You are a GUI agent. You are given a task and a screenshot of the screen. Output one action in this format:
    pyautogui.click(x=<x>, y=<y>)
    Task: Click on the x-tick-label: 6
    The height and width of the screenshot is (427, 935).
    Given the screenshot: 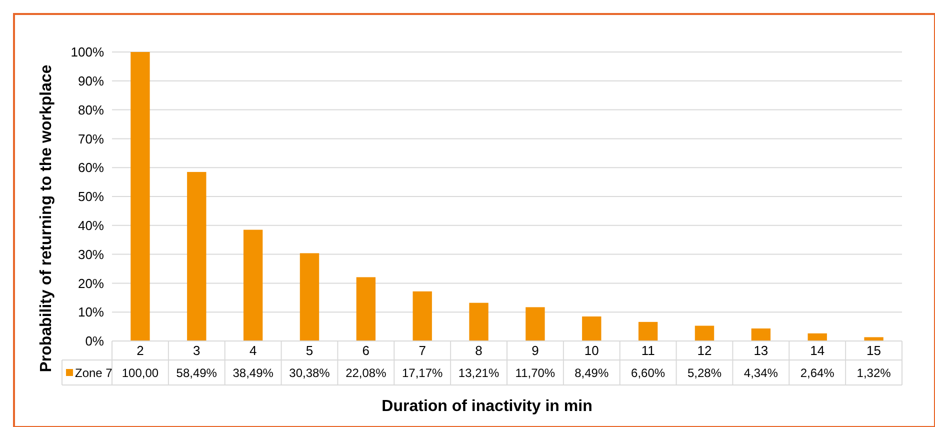 What is the action you would take?
    pyautogui.click(x=366, y=350)
    